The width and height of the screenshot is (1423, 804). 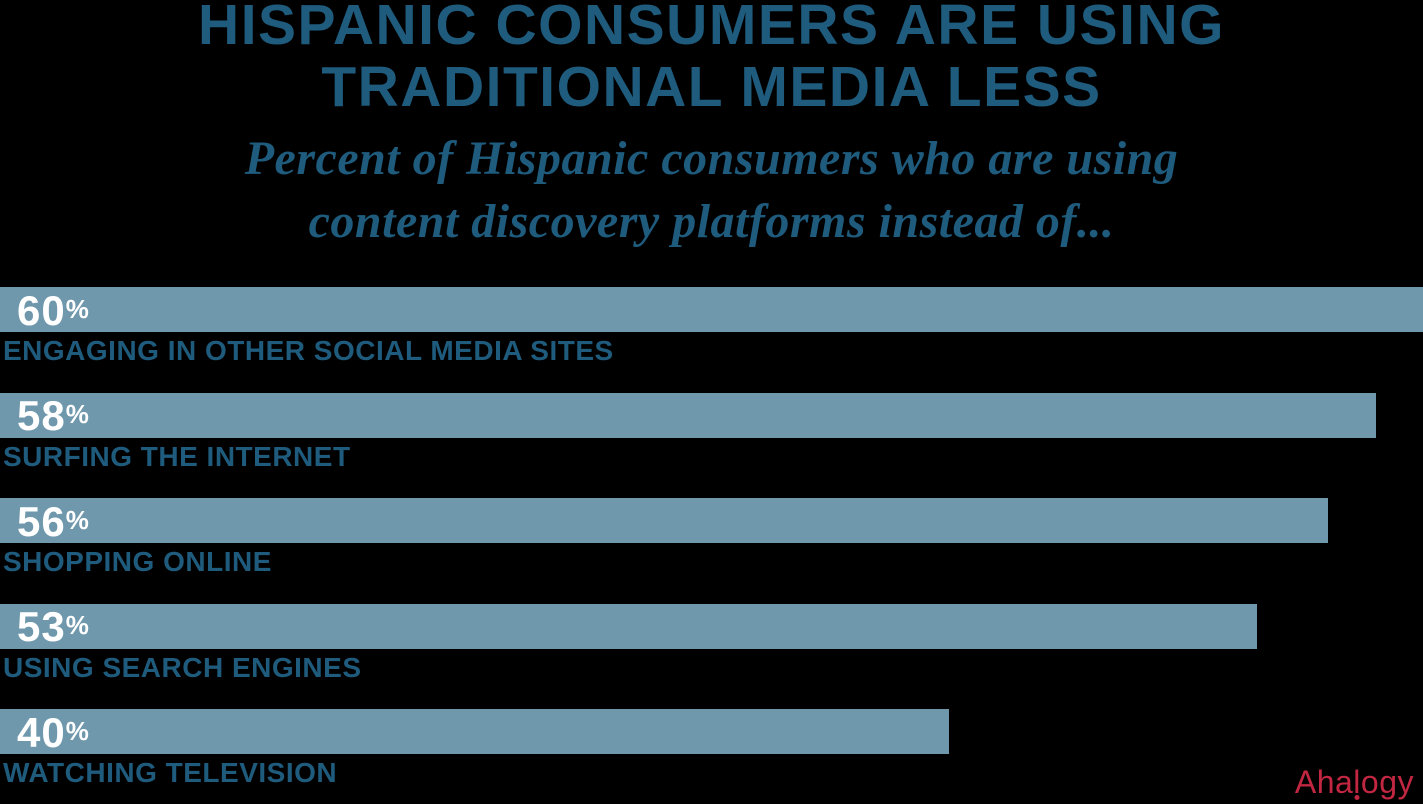 I want to click on bar-category-label: WATCHING TELEVISION, so click(x=170, y=772).